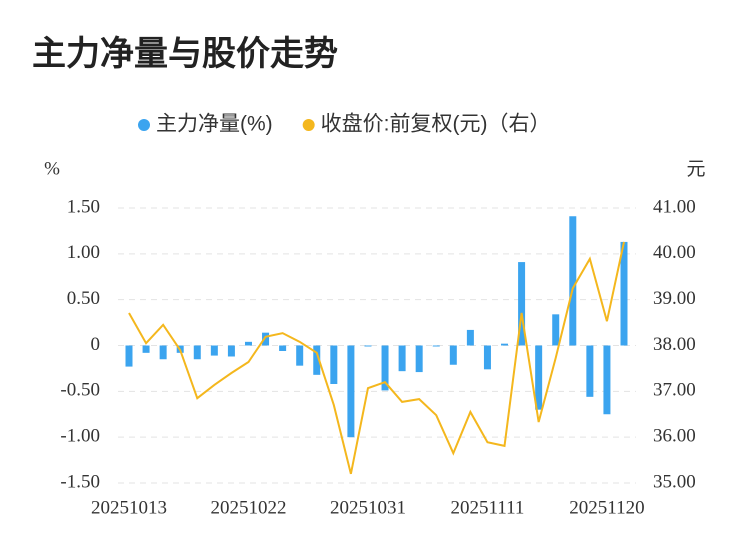  What do you see at coordinates (674, 252) in the screenshot?
I see `y2-tick-label: 40.00` at bounding box center [674, 252].